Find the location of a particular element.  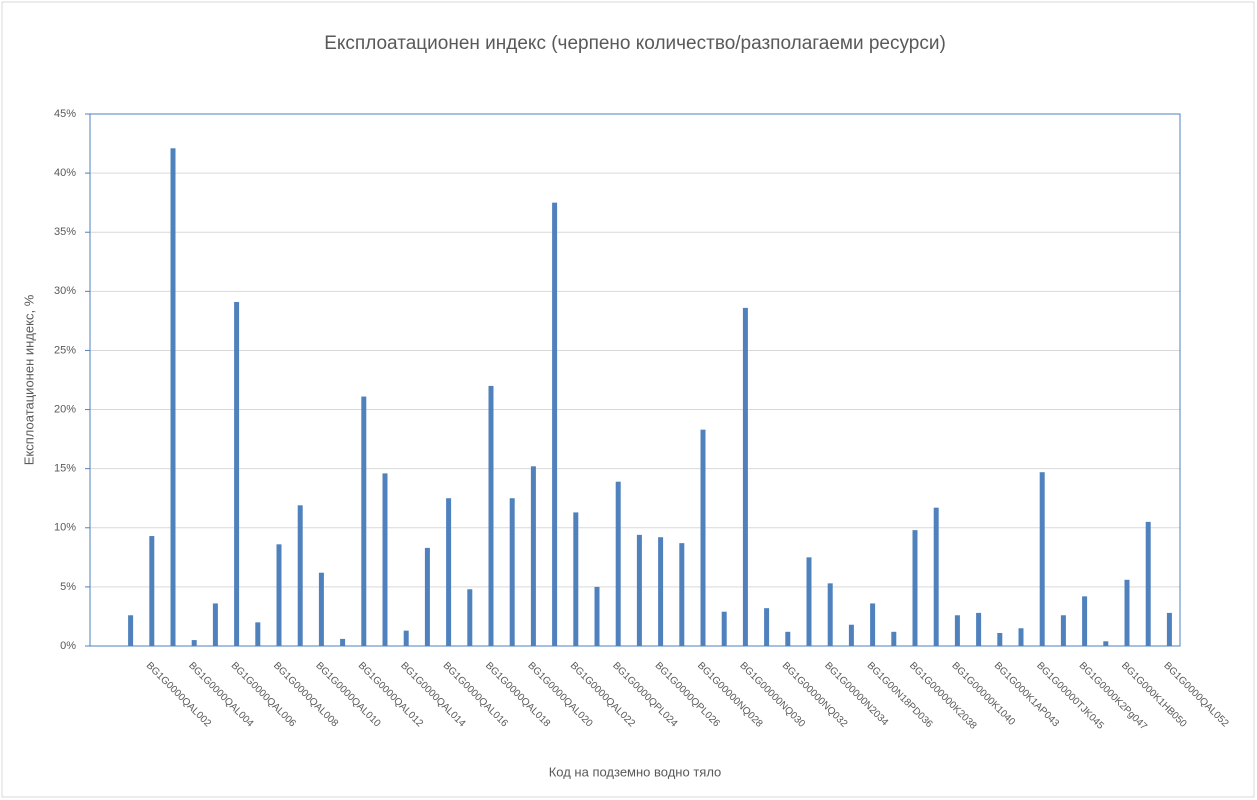

y-tick-label: 30% is located at coordinates (65, 291).